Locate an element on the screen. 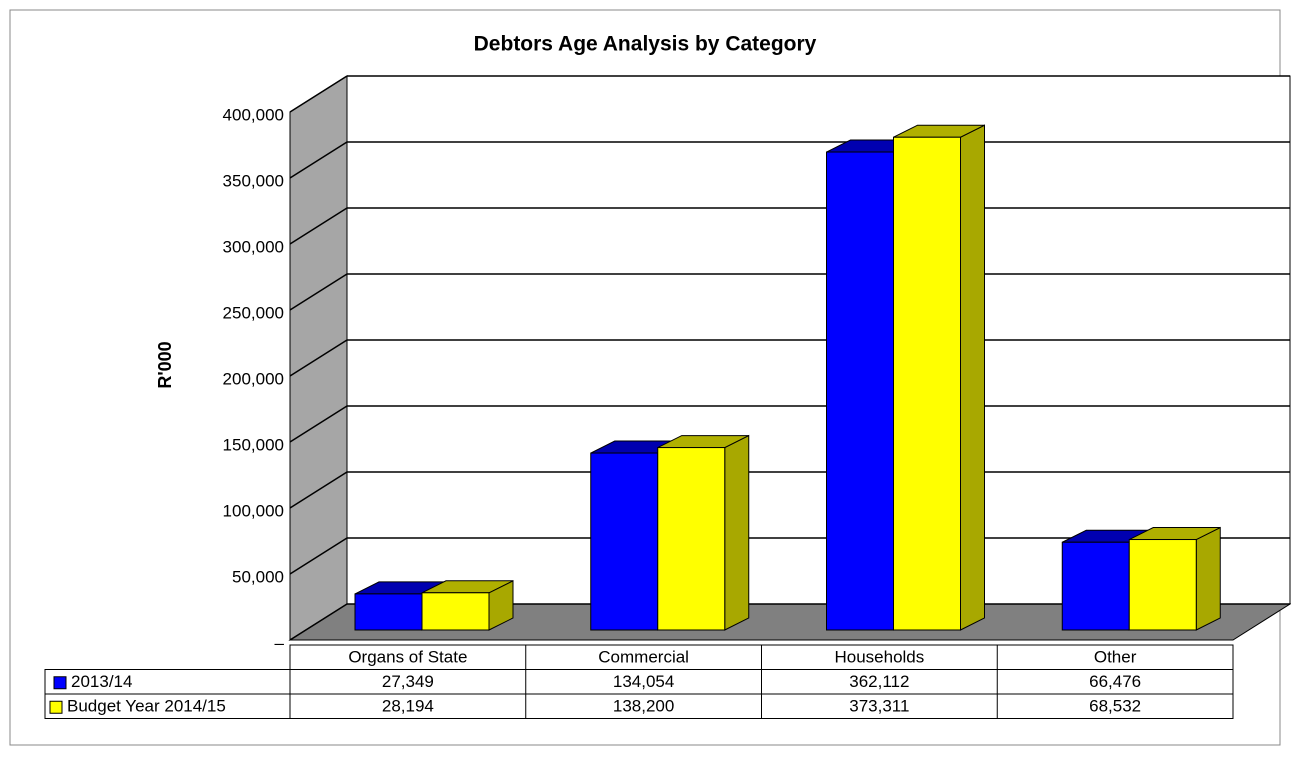  y-tick-label: 250,000 is located at coordinates (253, 312).